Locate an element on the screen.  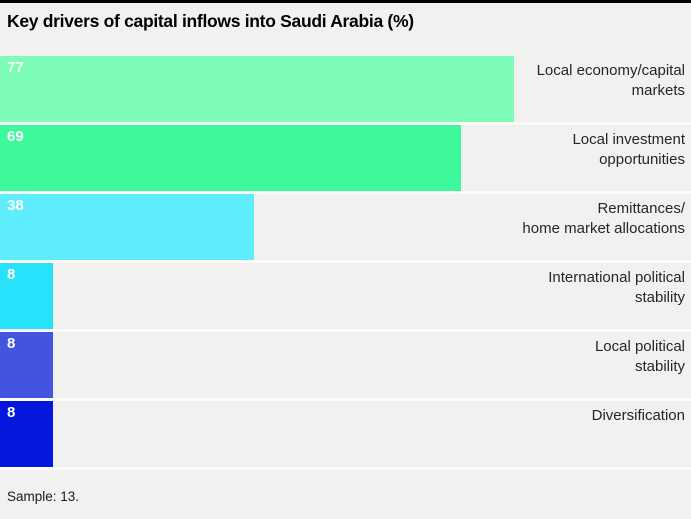
bar-row: 77 Local economy/capital markets is located at coordinates (345, 90).